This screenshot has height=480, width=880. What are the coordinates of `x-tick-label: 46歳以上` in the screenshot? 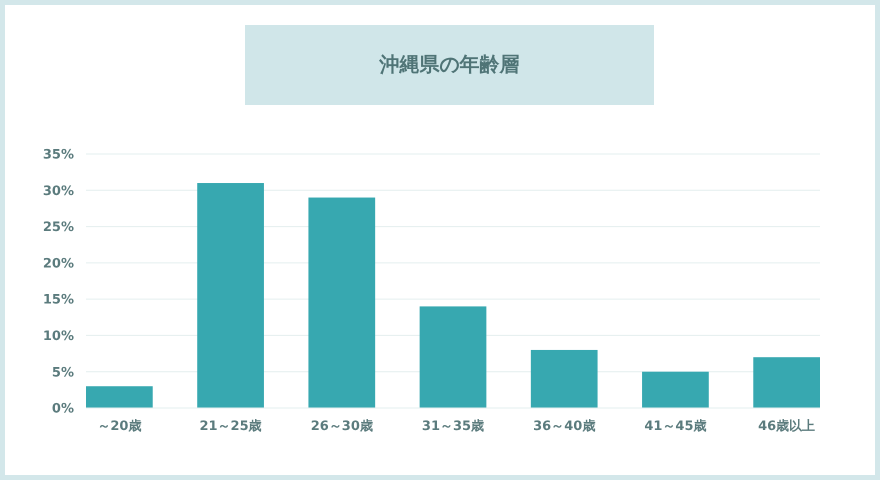 It's located at (787, 426).